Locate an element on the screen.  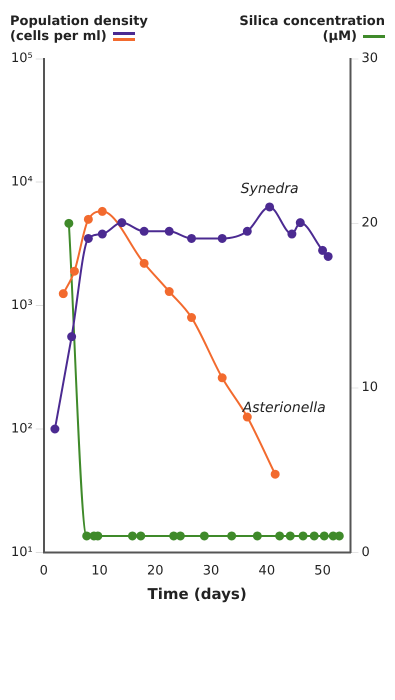
y2-tick-label: 20 is located at coordinates (369, 223).